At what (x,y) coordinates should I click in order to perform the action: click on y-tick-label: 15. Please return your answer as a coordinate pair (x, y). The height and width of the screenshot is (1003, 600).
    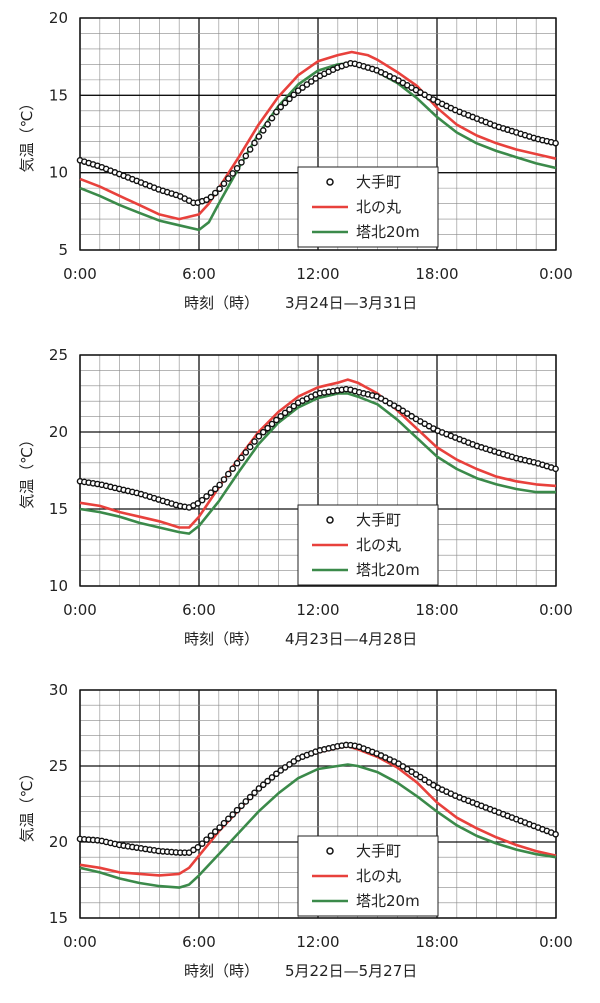
    Looking at the image, I should click on (58, 918).